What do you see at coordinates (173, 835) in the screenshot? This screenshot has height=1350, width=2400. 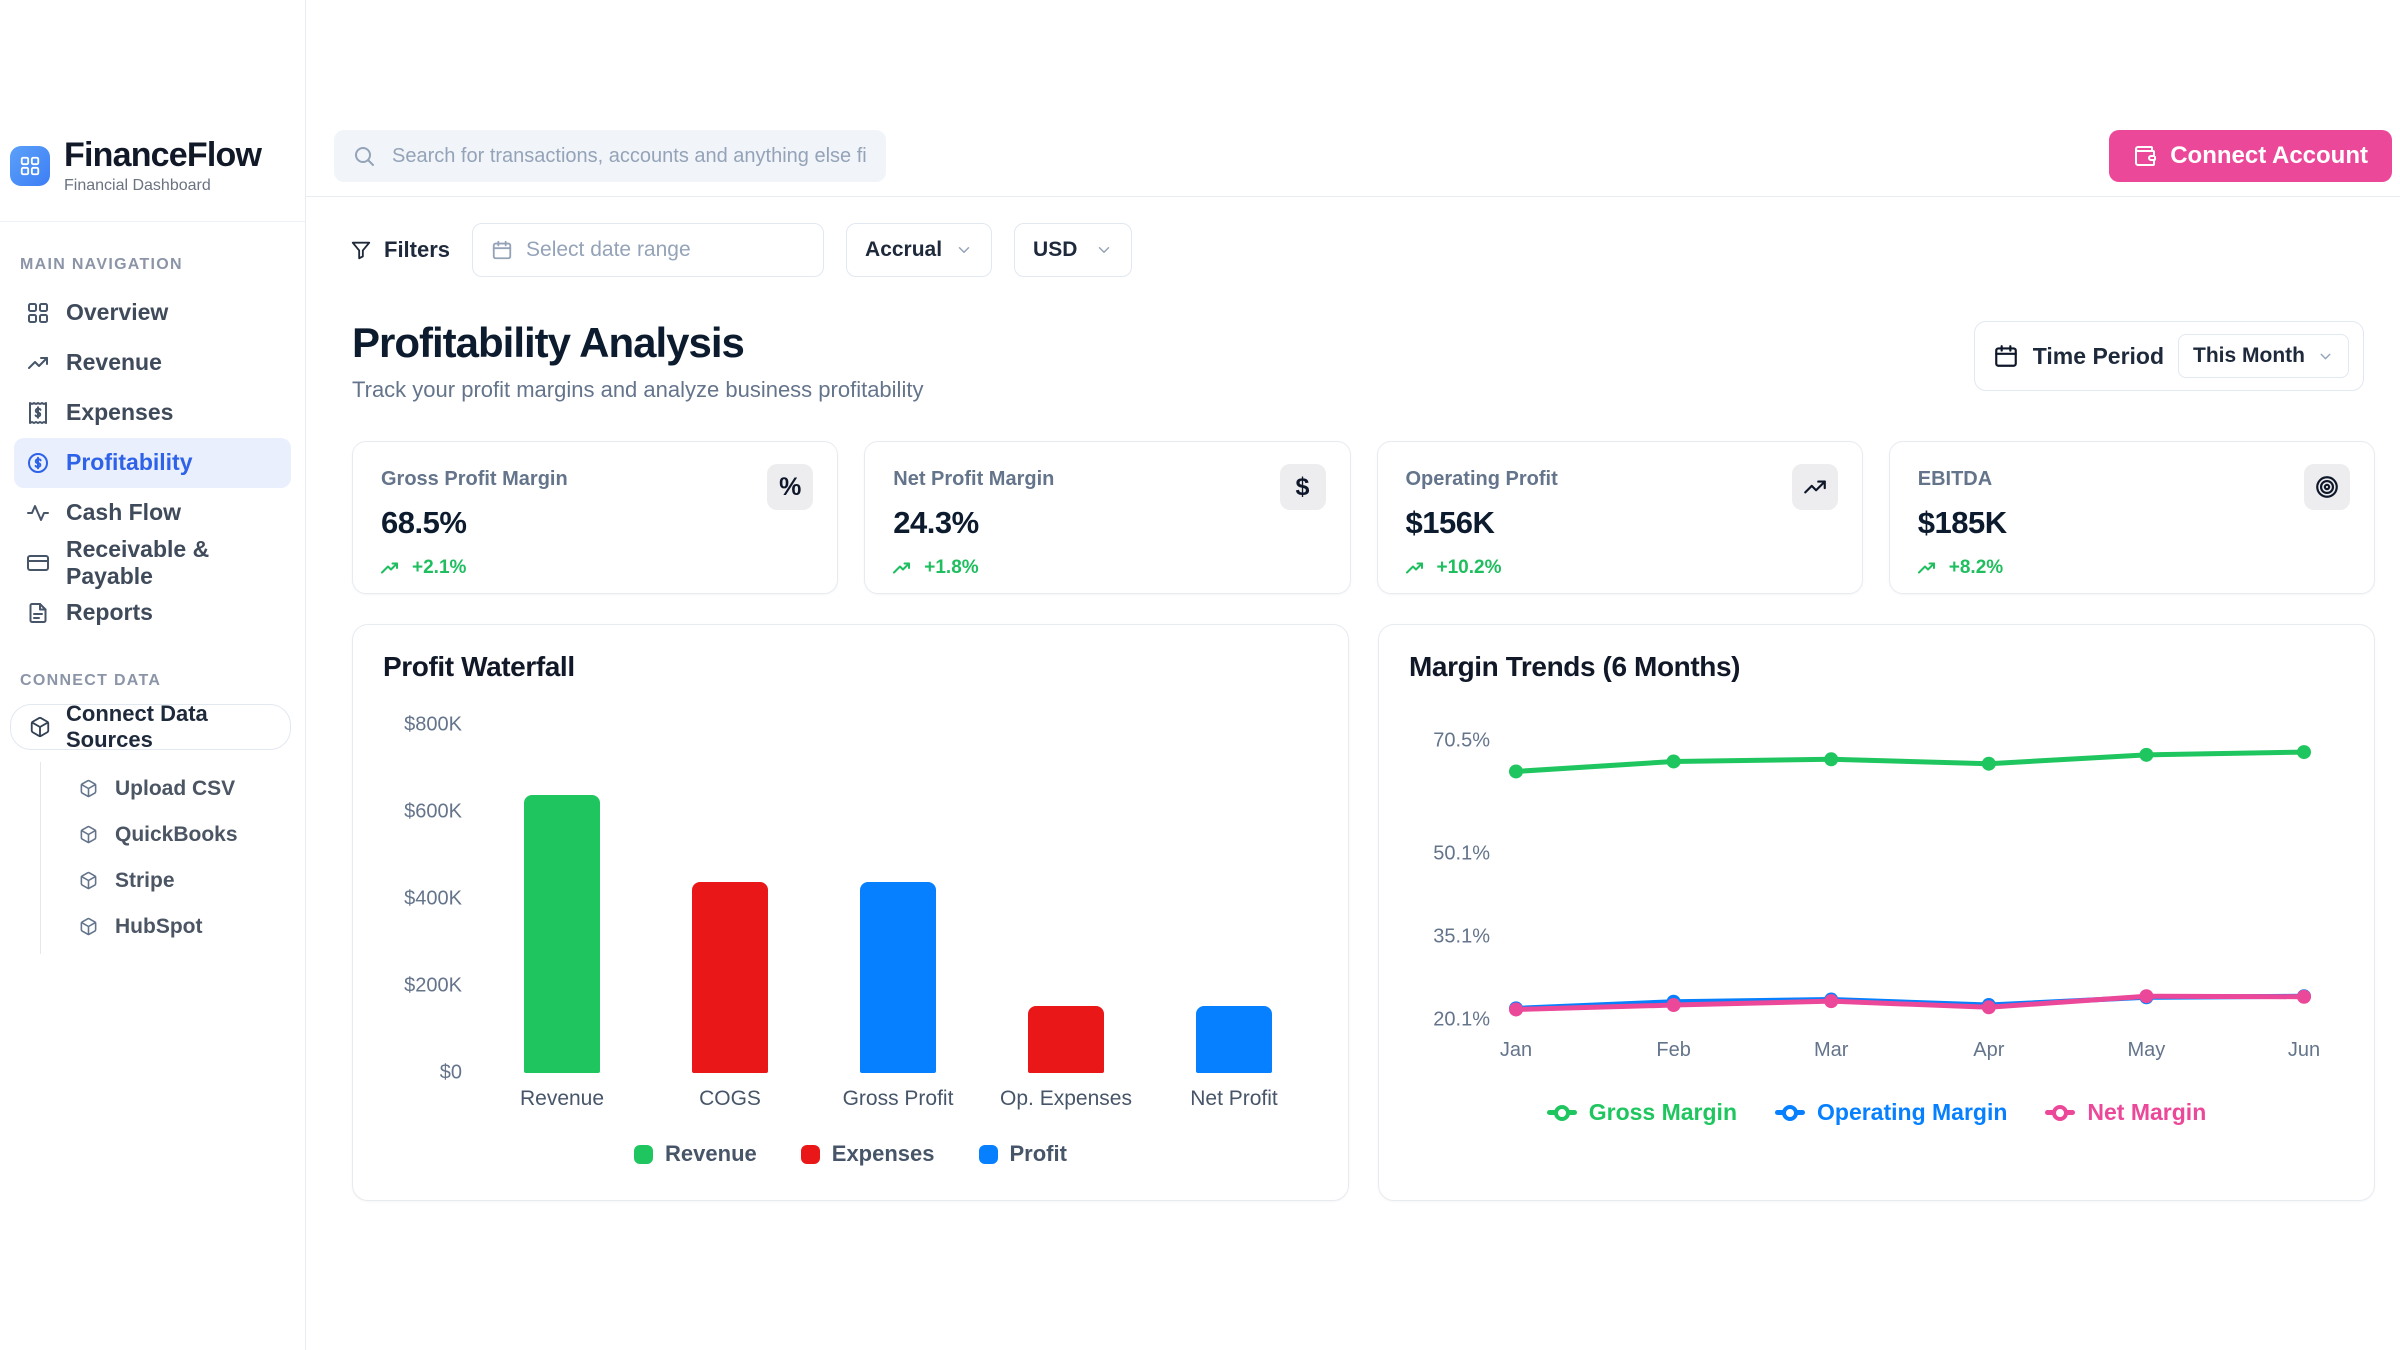 I see `sidebar-item-quickbooks: QuickBooks` at bounding box center [173, 835].